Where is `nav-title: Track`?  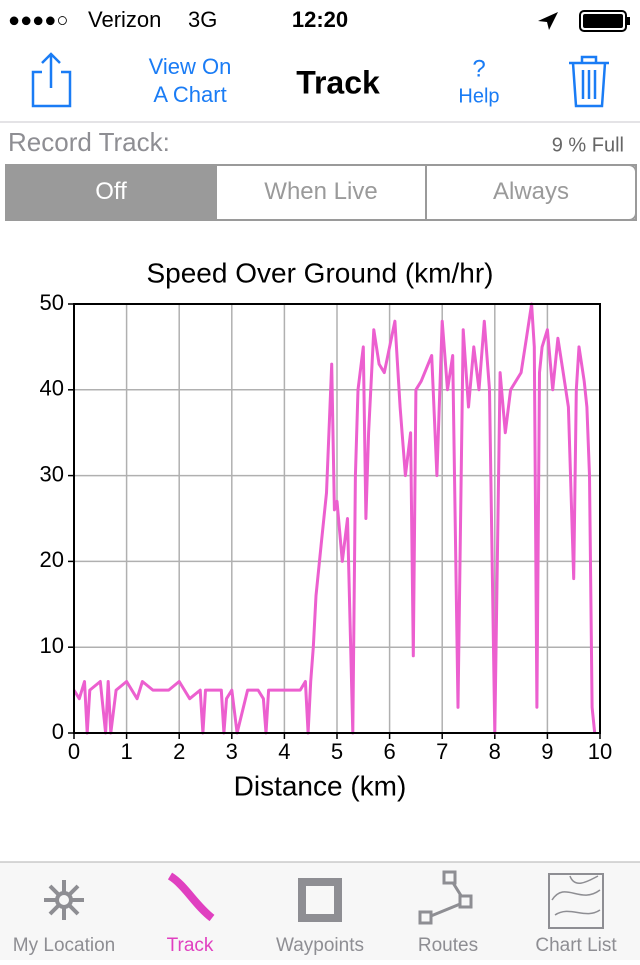 nav-title: Track is located at coordinates (338, 82).